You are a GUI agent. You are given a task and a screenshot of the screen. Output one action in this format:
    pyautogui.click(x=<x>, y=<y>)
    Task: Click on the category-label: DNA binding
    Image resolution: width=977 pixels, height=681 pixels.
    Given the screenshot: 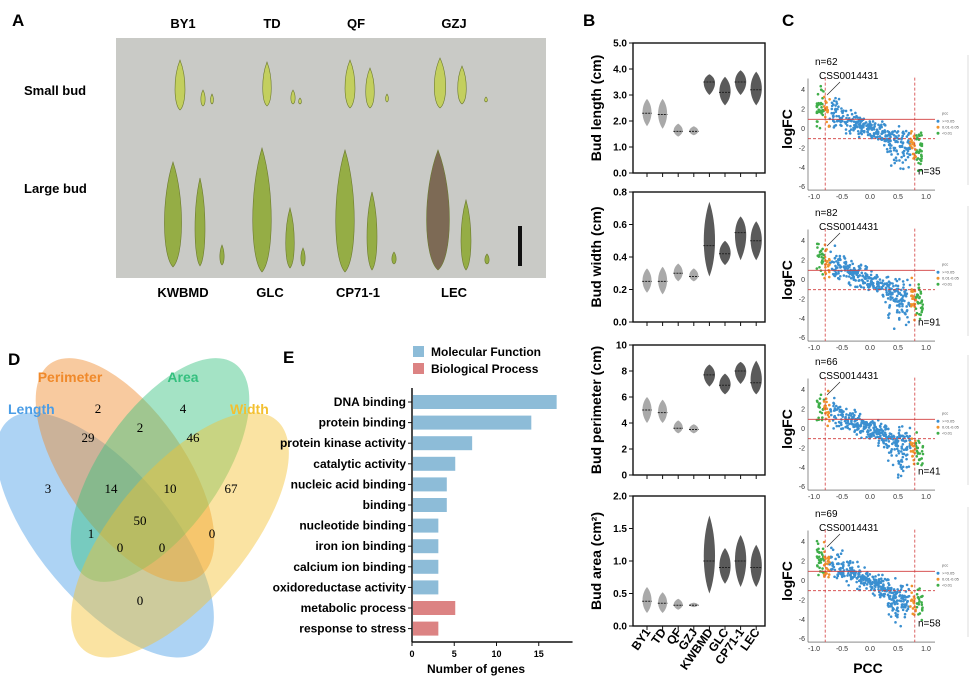 What is the action you would take?
    pyautogui.click(x=370, y=402)
    